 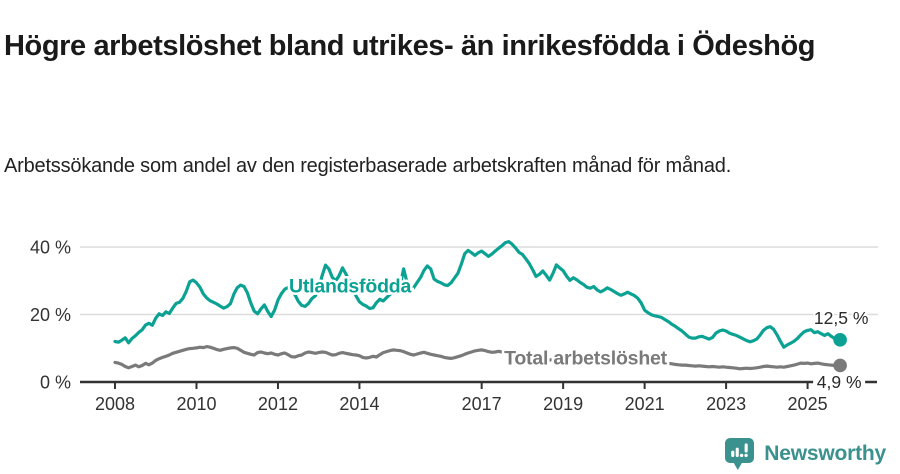 I want to click on end-label-backdrop, so click(x=839, y=382).